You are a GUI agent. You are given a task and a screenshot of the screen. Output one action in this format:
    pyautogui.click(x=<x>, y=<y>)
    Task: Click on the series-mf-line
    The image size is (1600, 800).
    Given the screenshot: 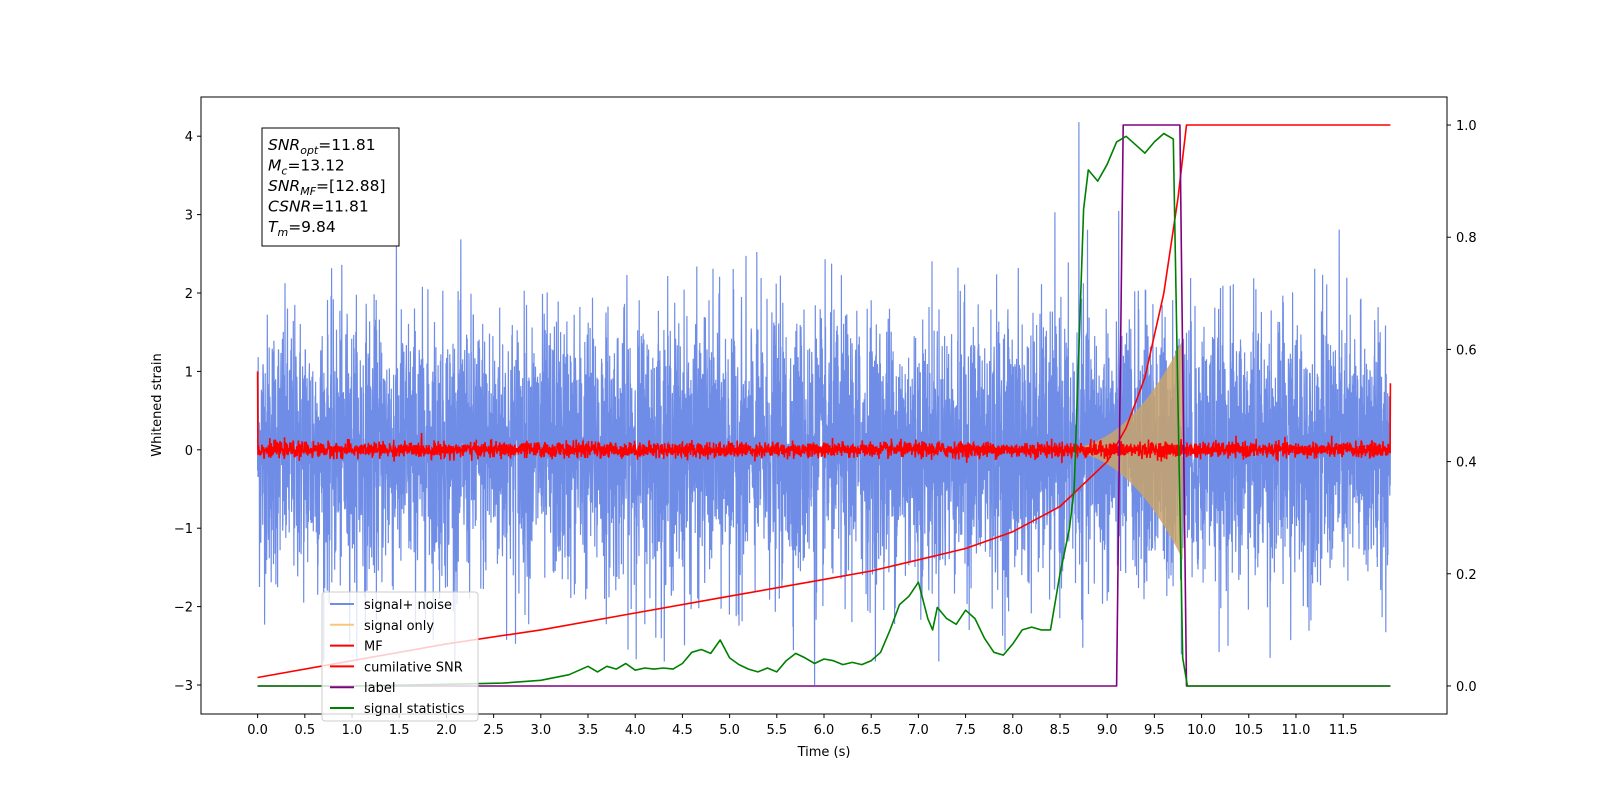 What is the action you would take?
    pyautogui.click(x=824, y=417)
    